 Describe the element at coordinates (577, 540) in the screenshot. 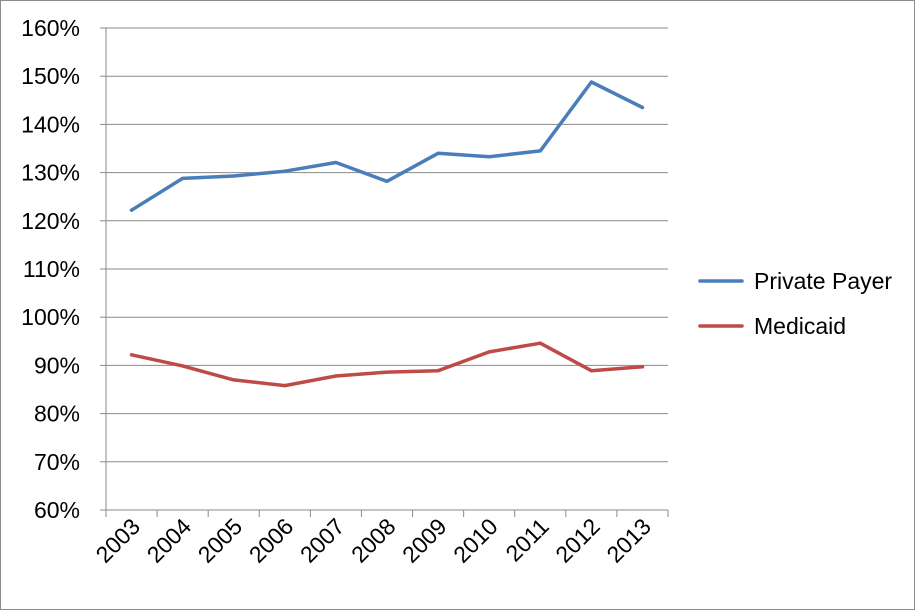

I see `x-tick-label: 2012` at that location.